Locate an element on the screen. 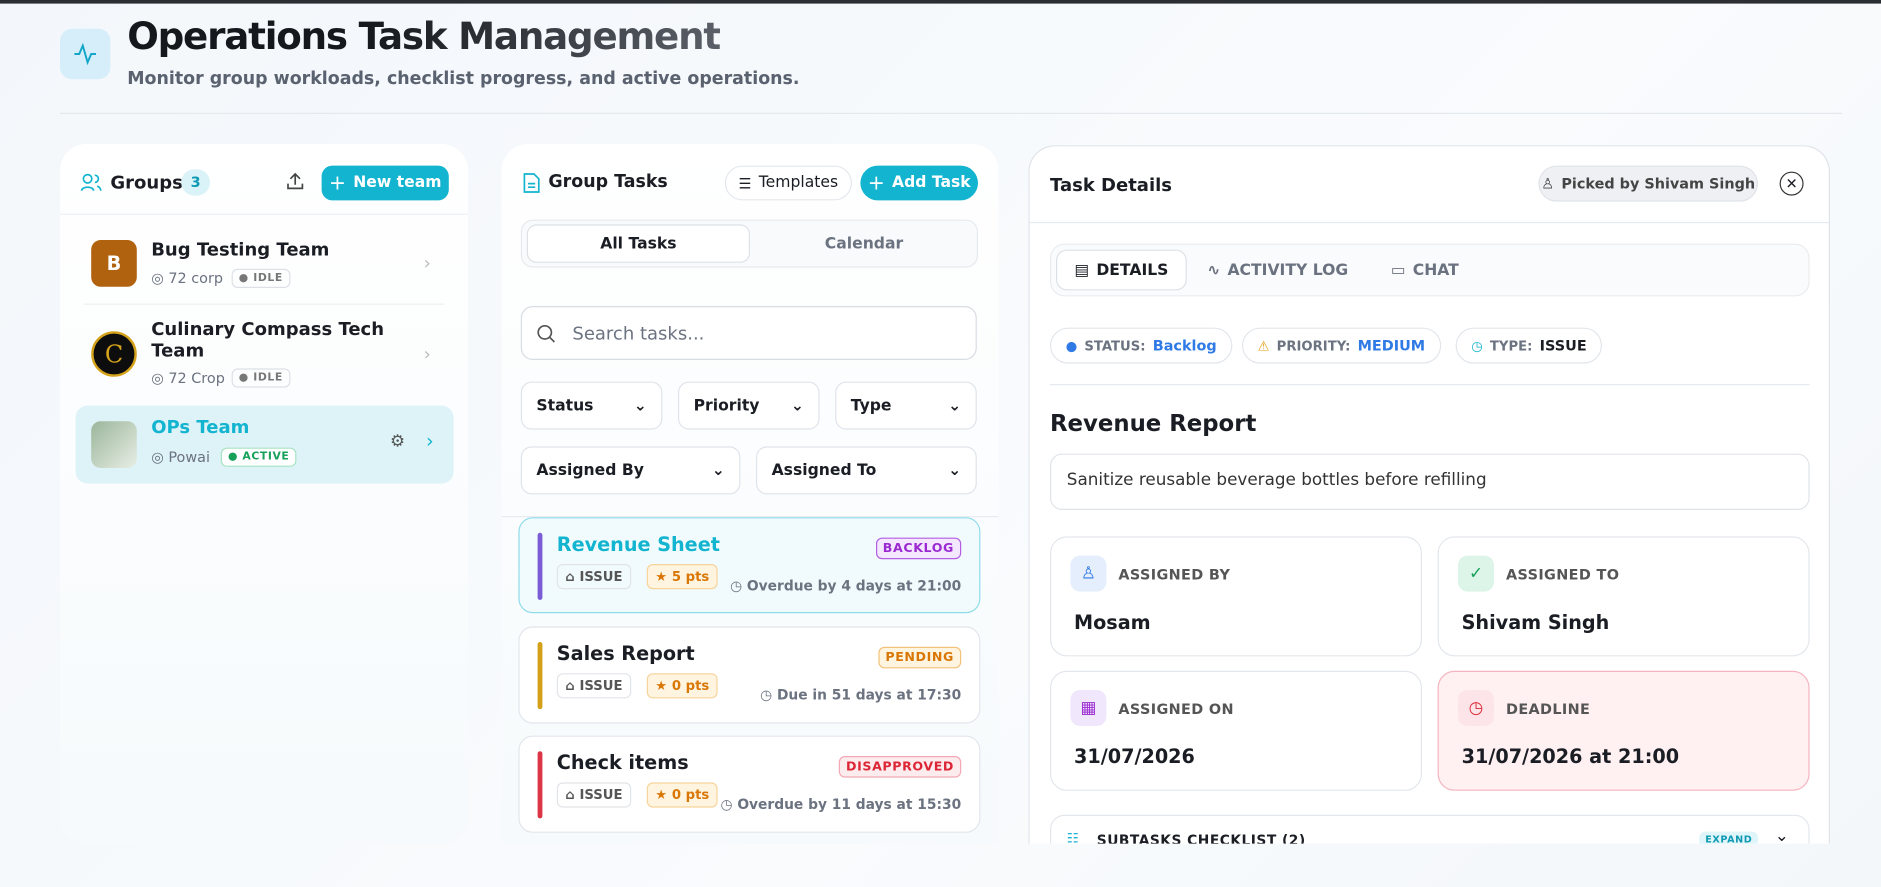 This screenshot has width=1881, height=887. tab: ∿ ACTIVITY LOG is located at coordinates (1277, 270).